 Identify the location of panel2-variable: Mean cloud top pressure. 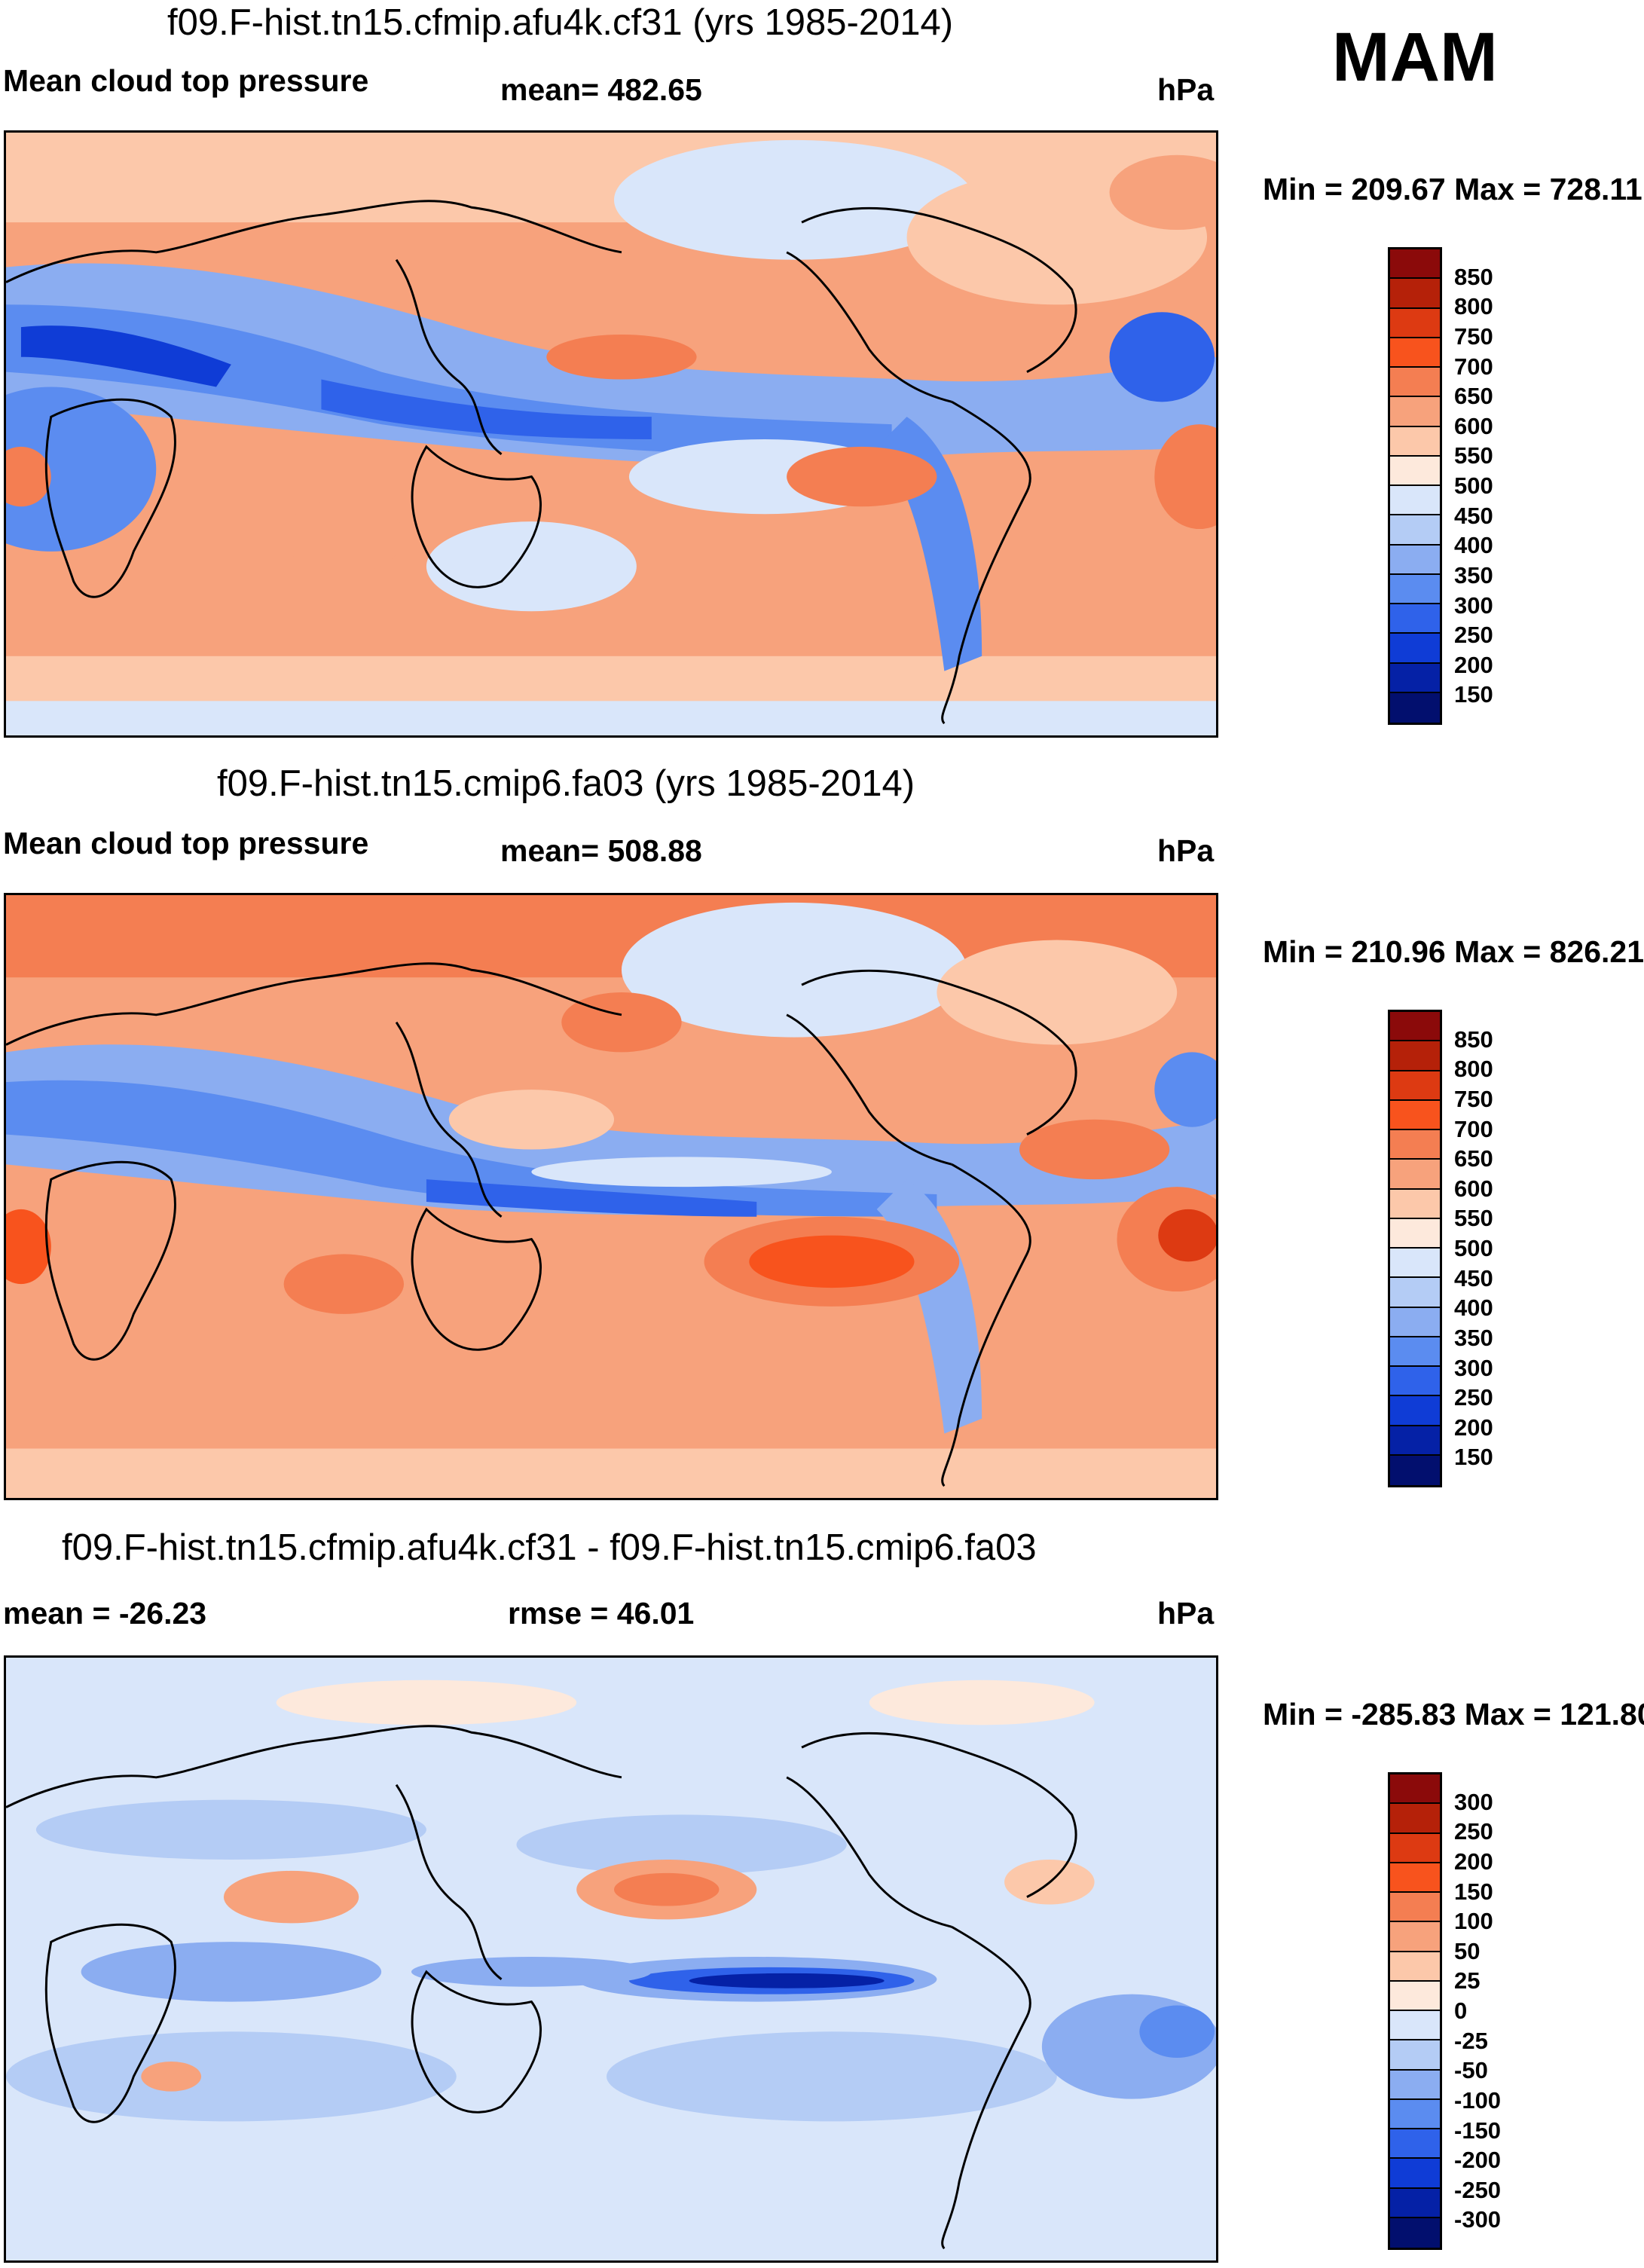
(186, 843).